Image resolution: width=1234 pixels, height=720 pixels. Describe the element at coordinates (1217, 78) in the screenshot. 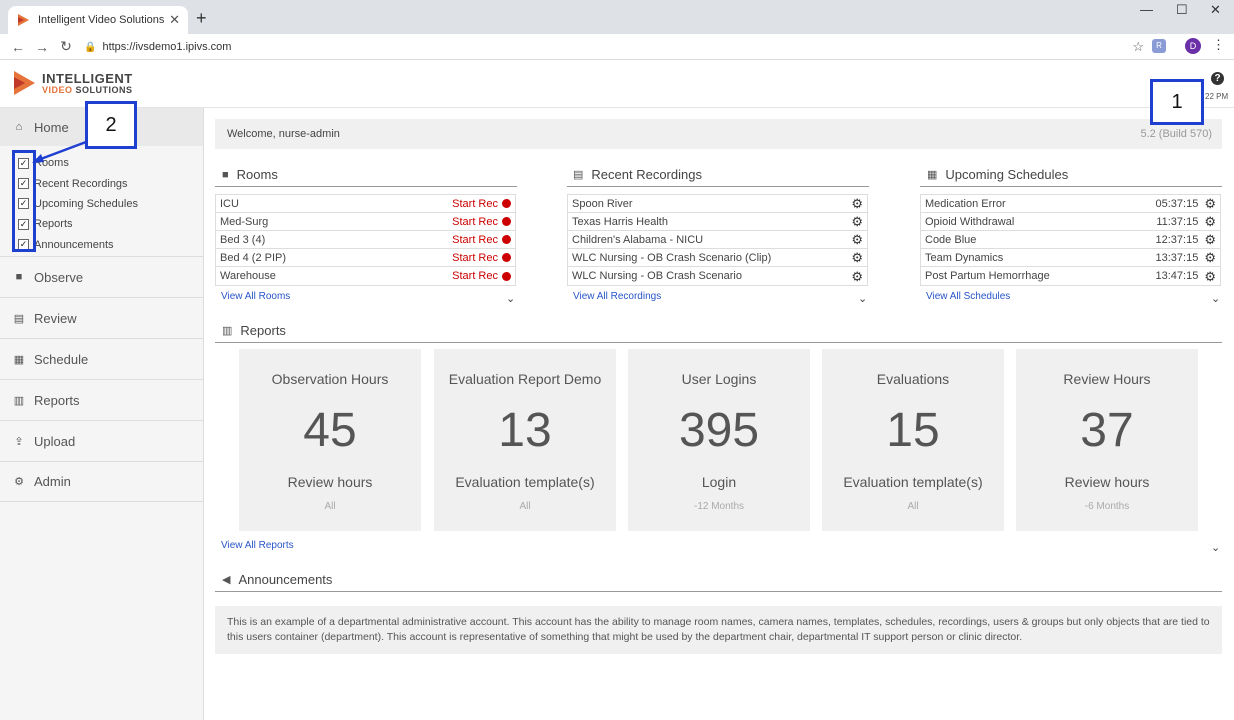

I see `help-icon: ?` at that location.